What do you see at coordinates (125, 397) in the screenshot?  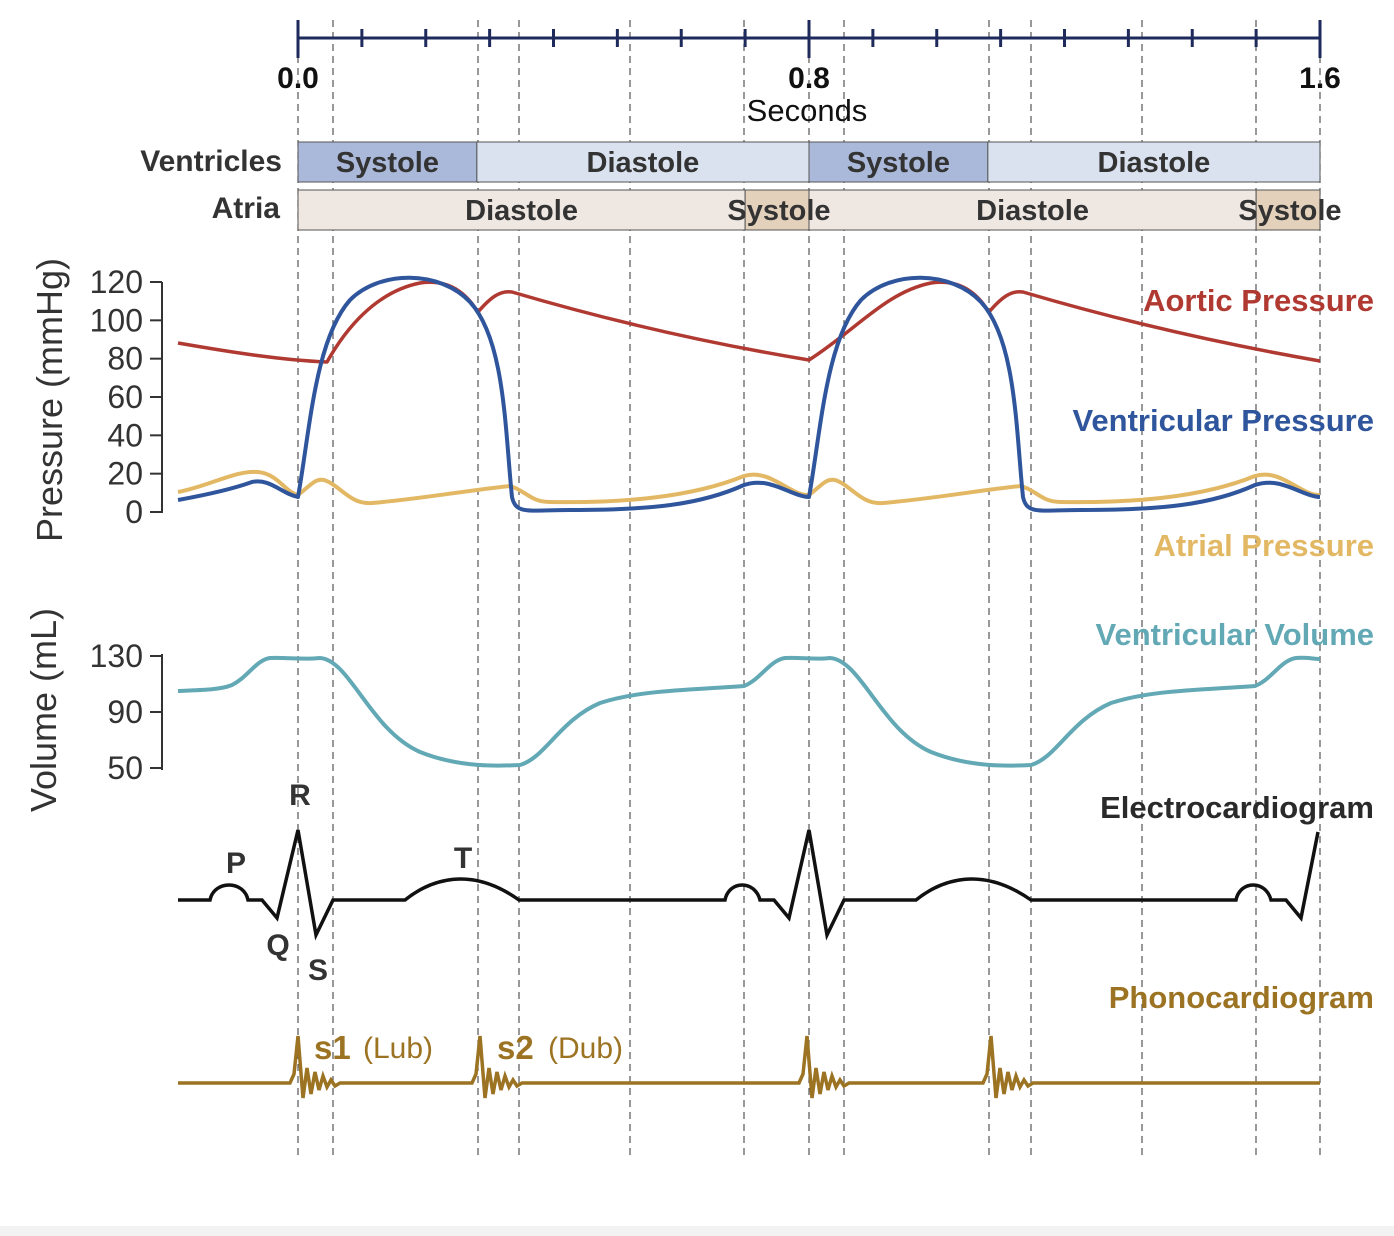 I see `pressure-tick-label: 60` at bounding box center [125, 397].